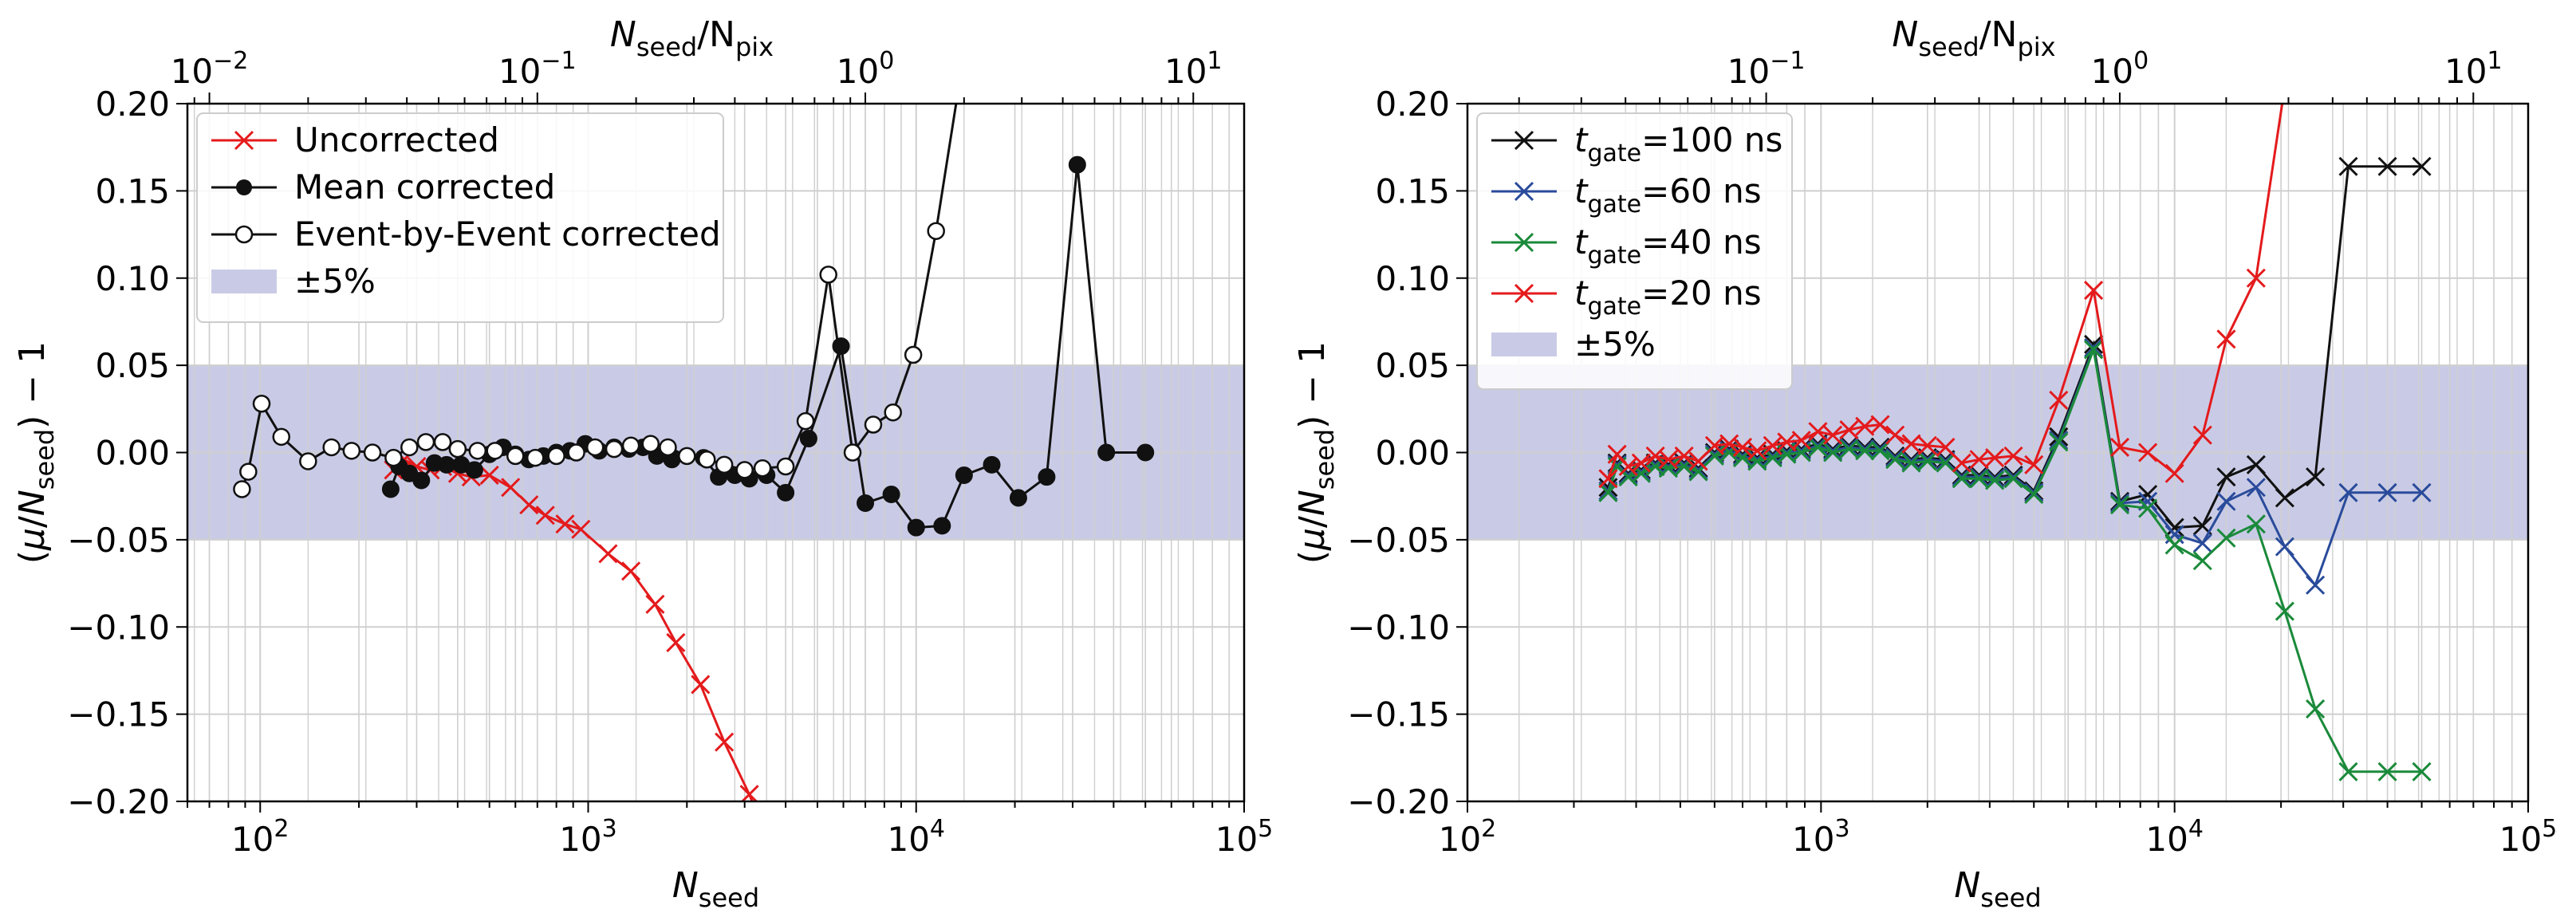 The height and width of the screenshot is (921, 2576). I want to click on x-tick-exp: 4, so click(937, 829).